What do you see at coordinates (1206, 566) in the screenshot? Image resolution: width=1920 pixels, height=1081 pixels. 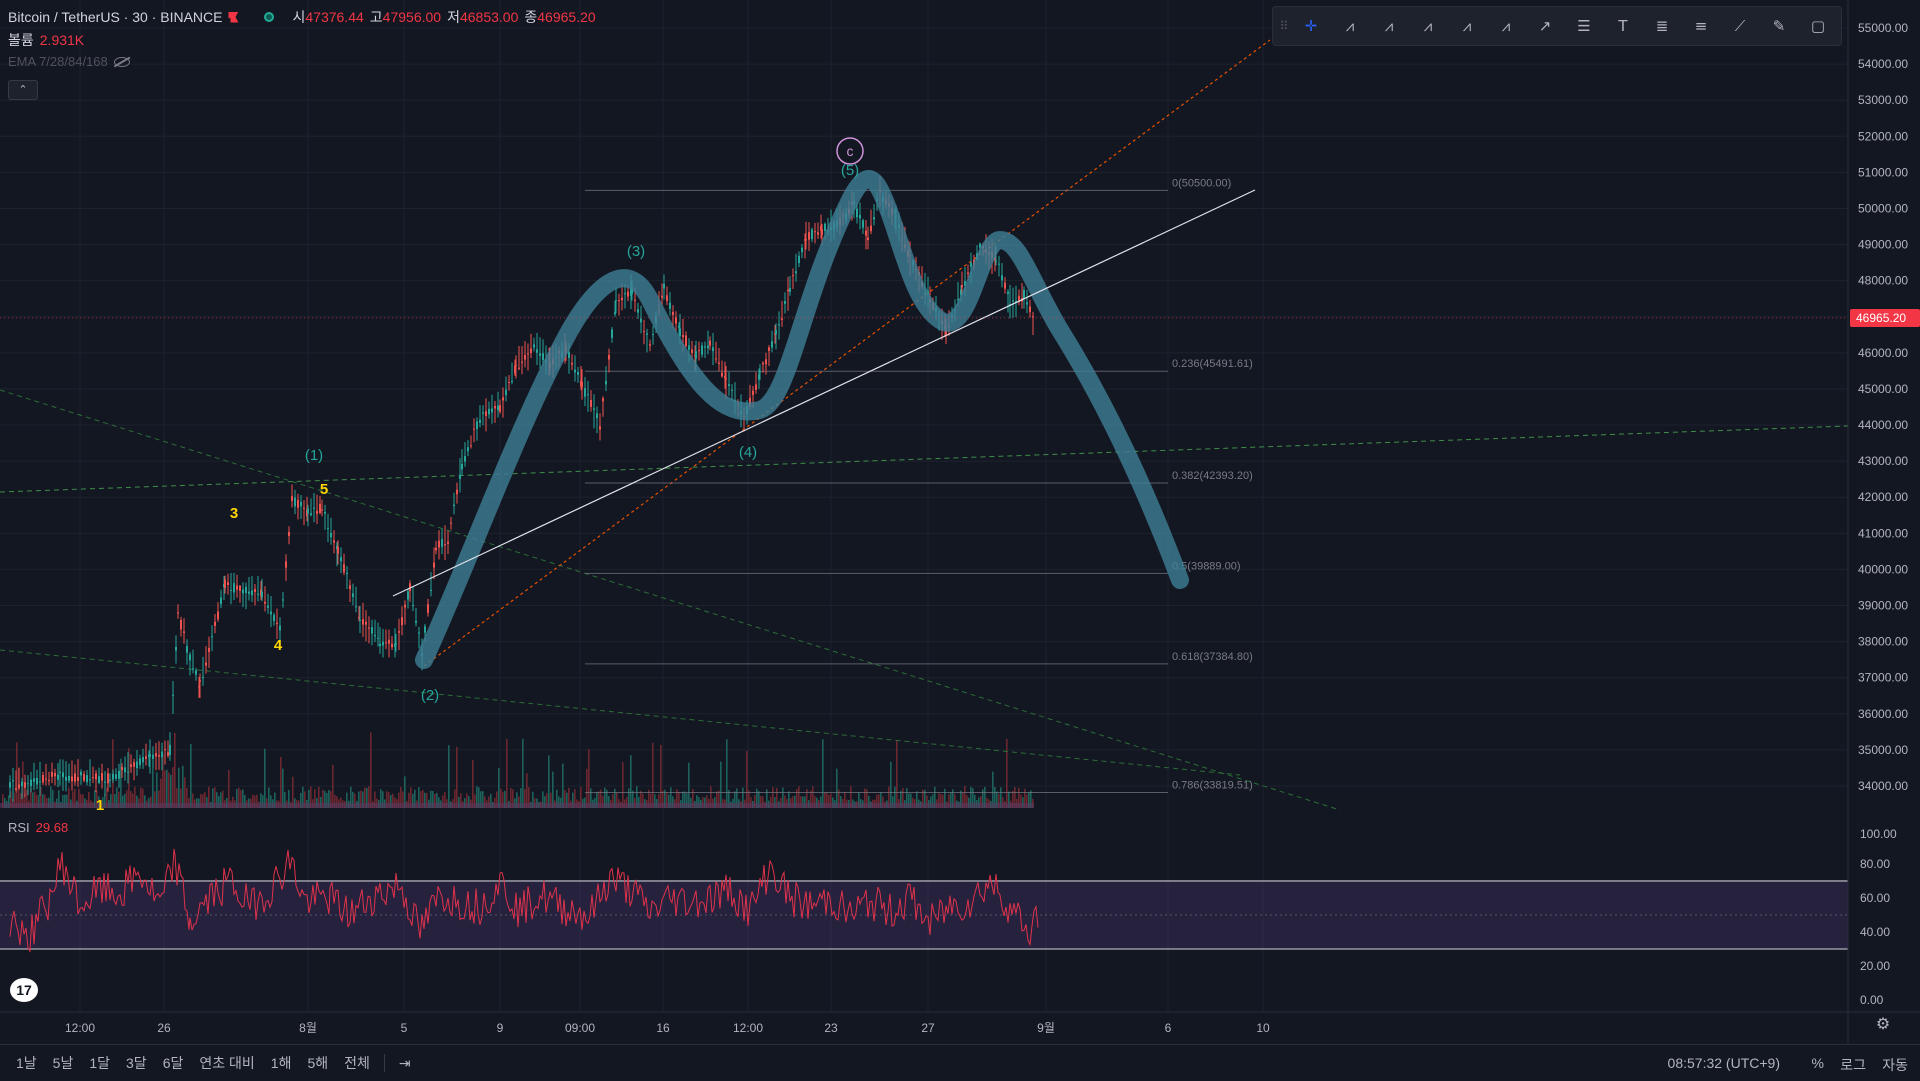 I see `fib-level-label: 0.5(39889.00)` at bounding box center [1206, 566].